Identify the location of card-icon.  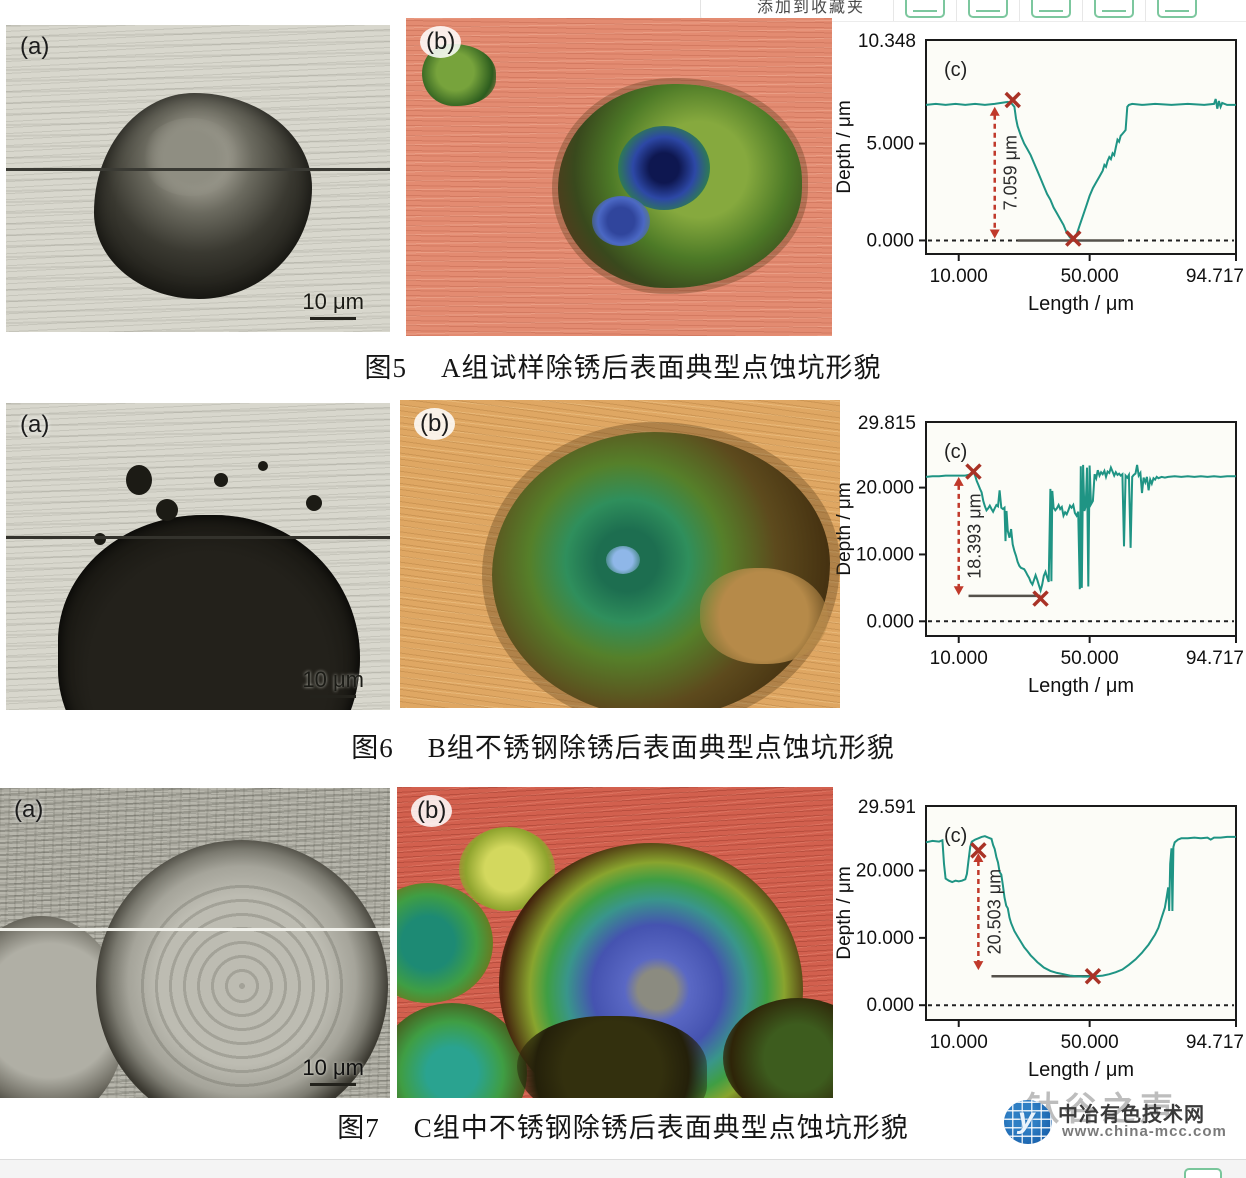
(925, 9).